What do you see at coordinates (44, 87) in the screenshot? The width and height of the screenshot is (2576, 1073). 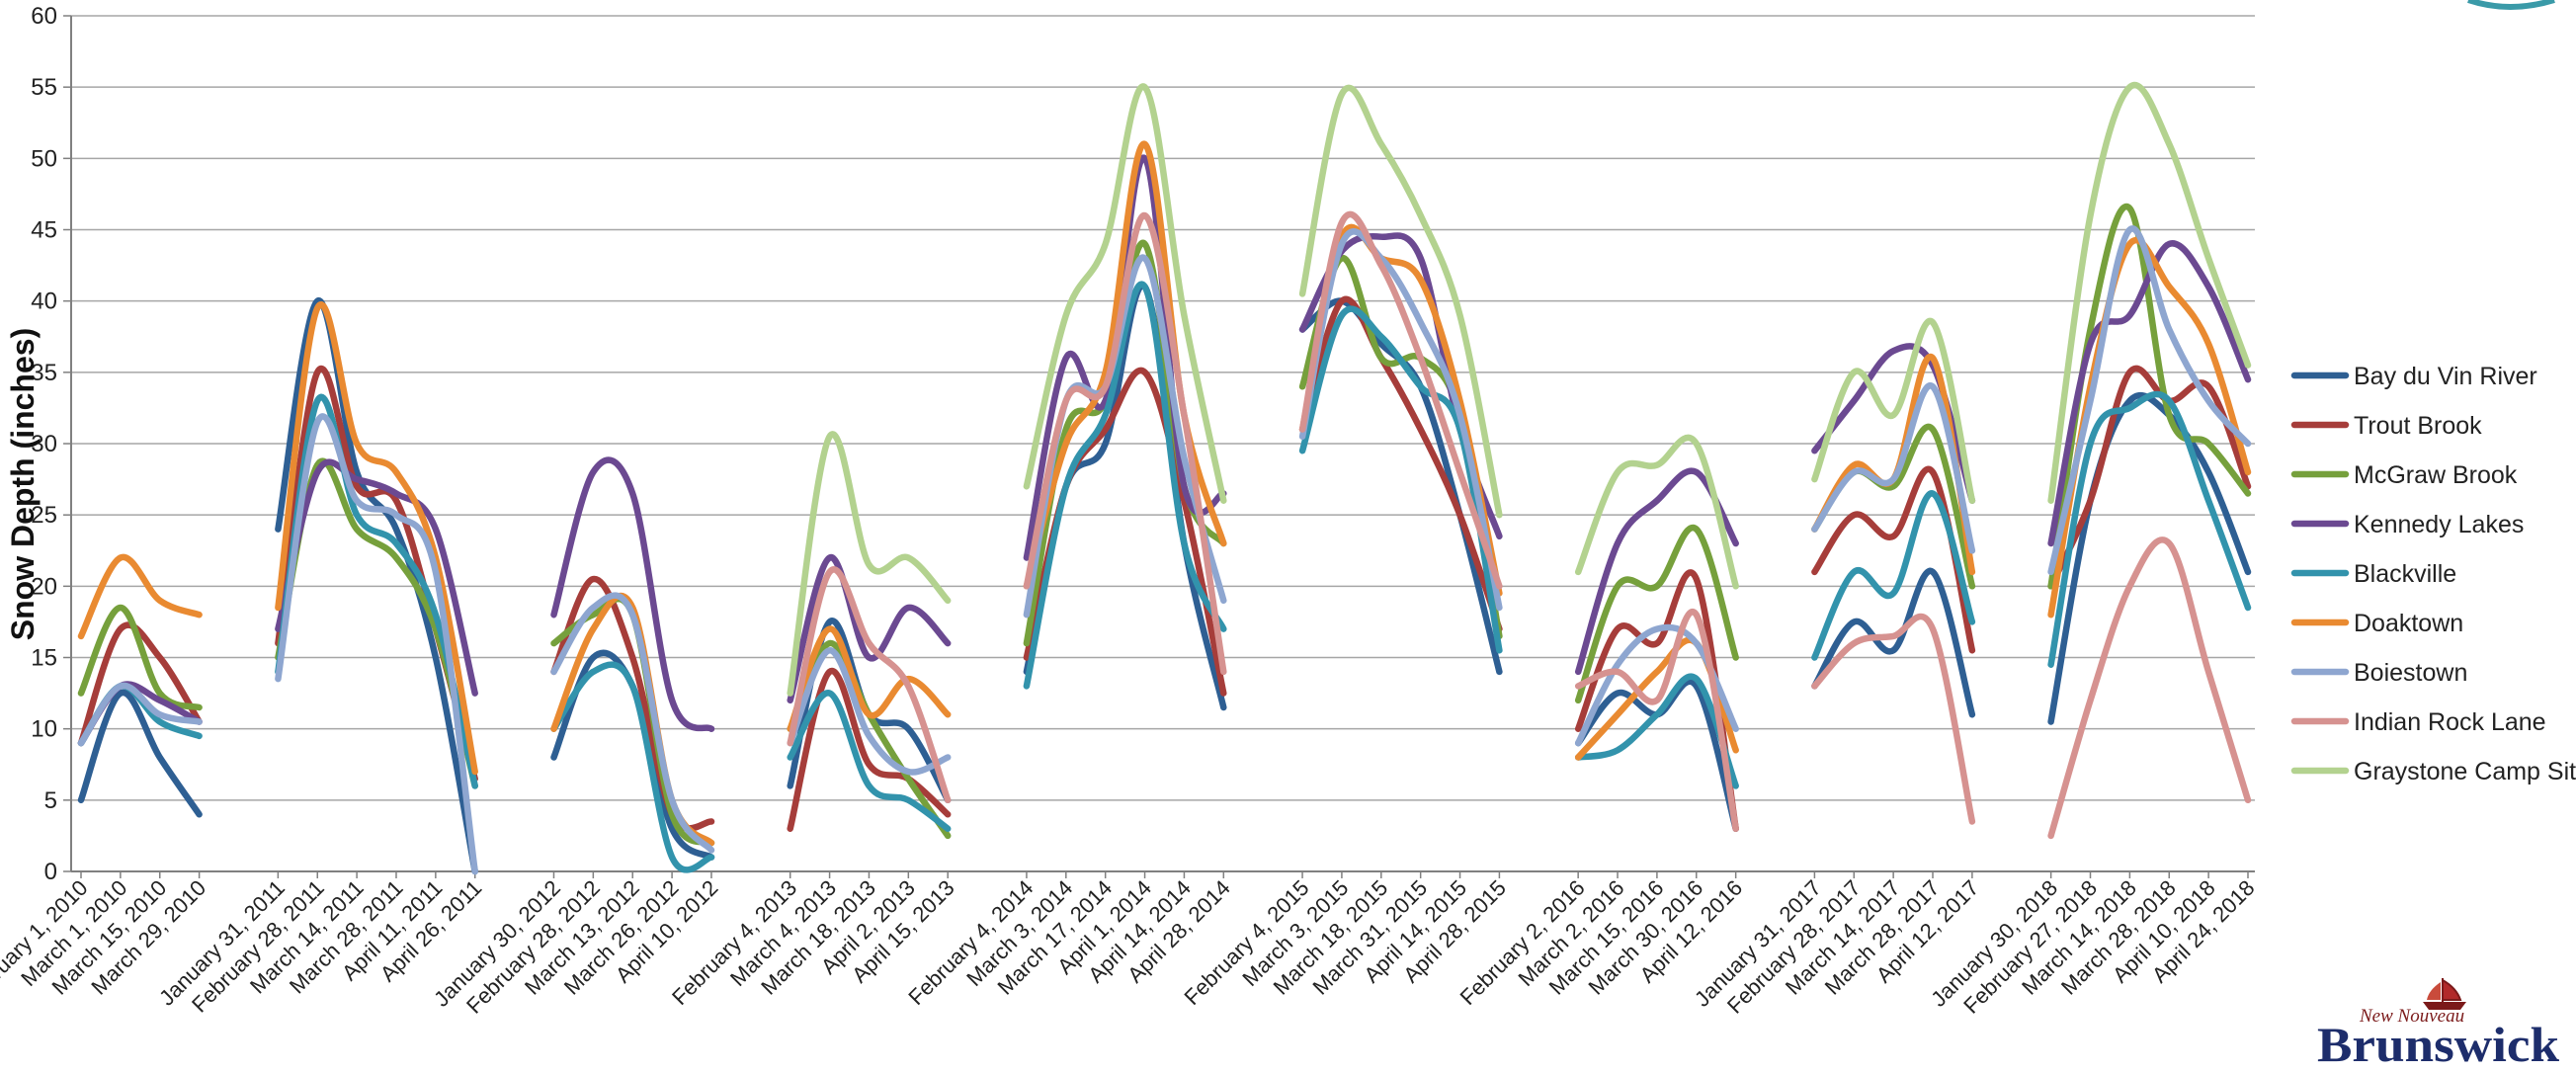 I see `y-tick-label: 55` at bounding box center [44, 87].